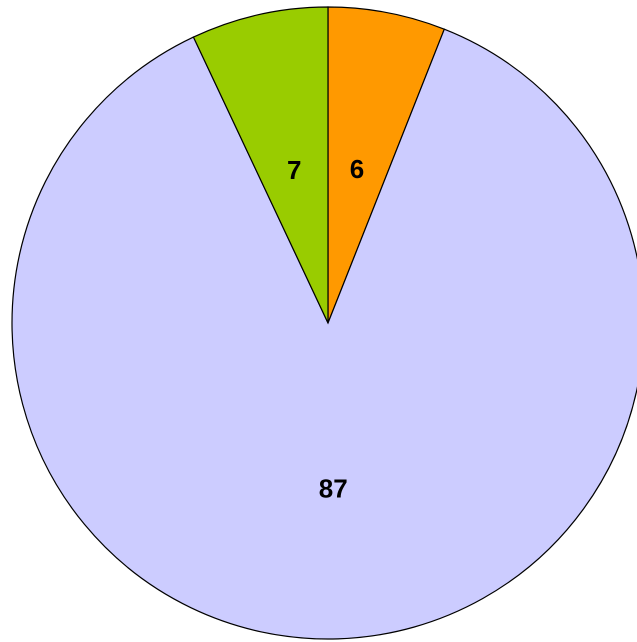 This screenshot has width=637, height=642. I want to click on data-label: 7, so click(294, 170).